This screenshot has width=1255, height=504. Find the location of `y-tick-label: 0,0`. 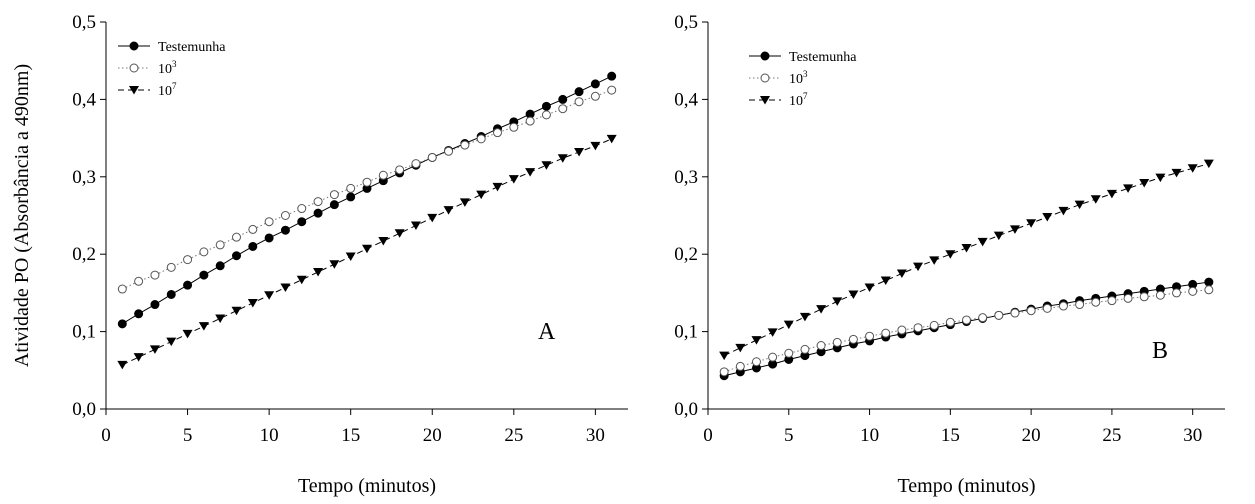

y-tick-label: 0,0 is located at coordinates (84, 409).